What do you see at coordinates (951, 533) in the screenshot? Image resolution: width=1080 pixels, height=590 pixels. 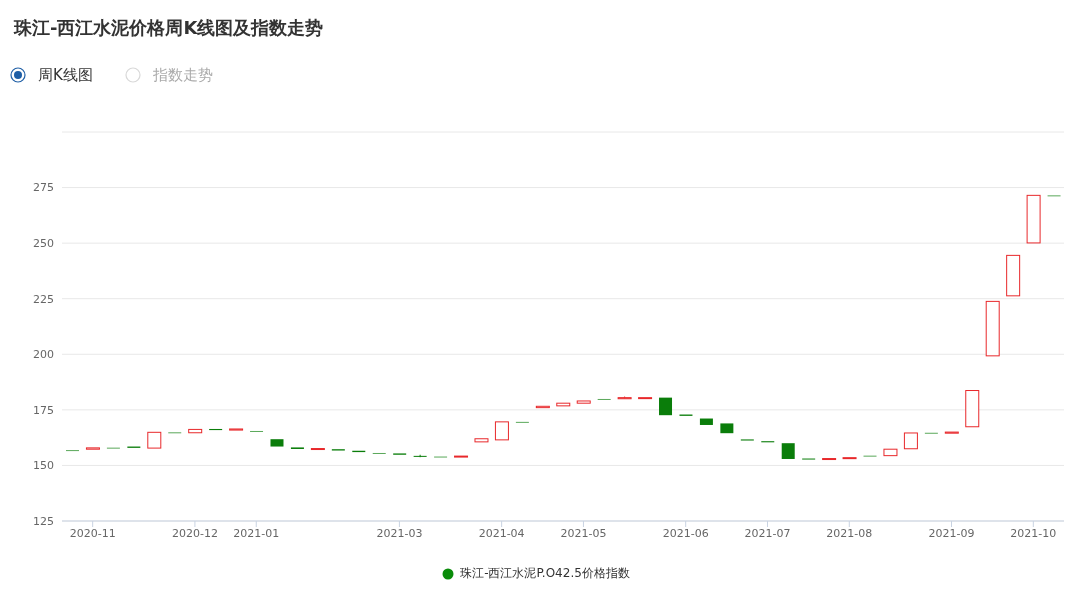 I see `x-tick-label: 2021-09` at bounding box center [951, 533].